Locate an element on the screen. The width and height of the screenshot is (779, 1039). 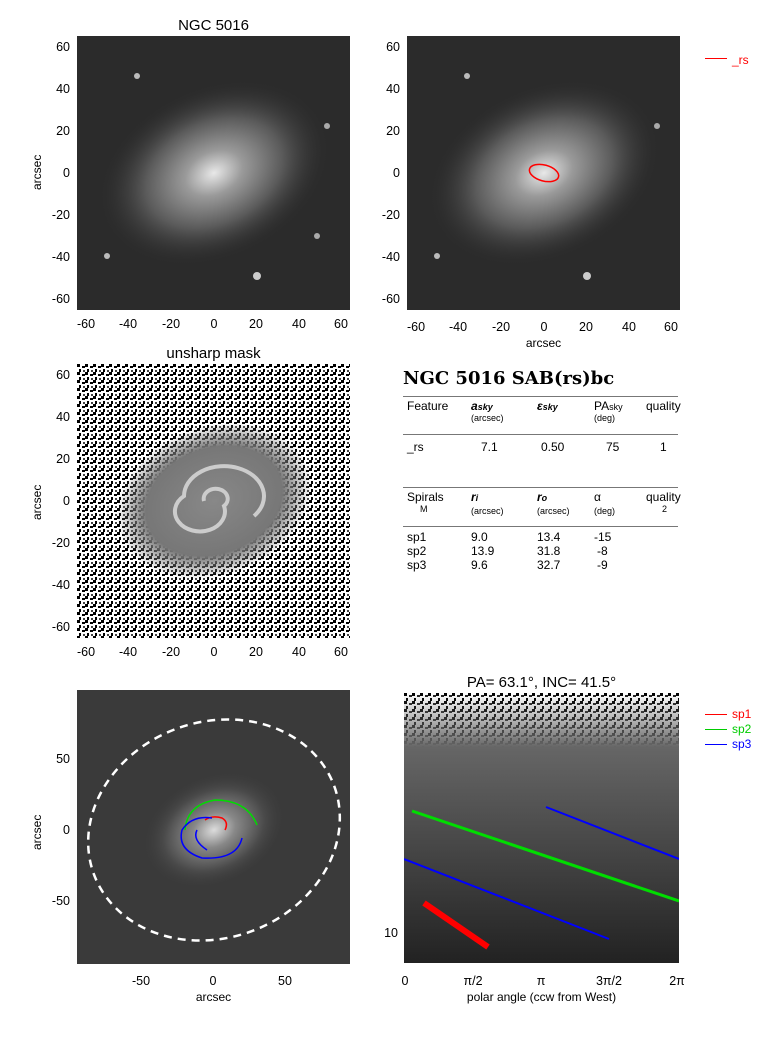
th-spiral-quality: quality is located at coordinates (663, 497).